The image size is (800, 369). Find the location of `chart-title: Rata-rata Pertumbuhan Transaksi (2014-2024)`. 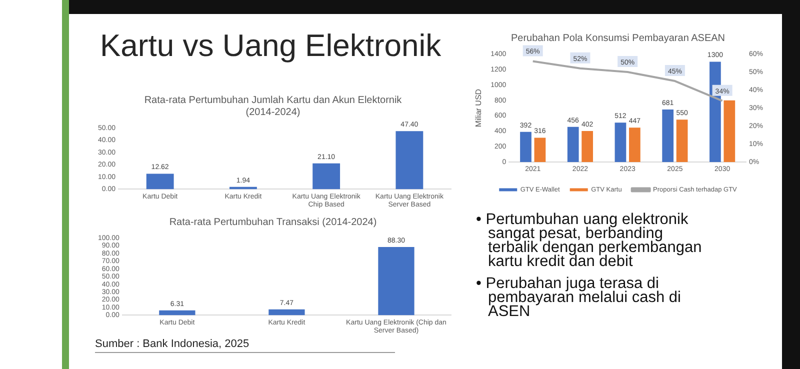

chart-title: Rata-rata Pertumbuhan Transaksi (2014-2024) is located at coordinates (273, 222).